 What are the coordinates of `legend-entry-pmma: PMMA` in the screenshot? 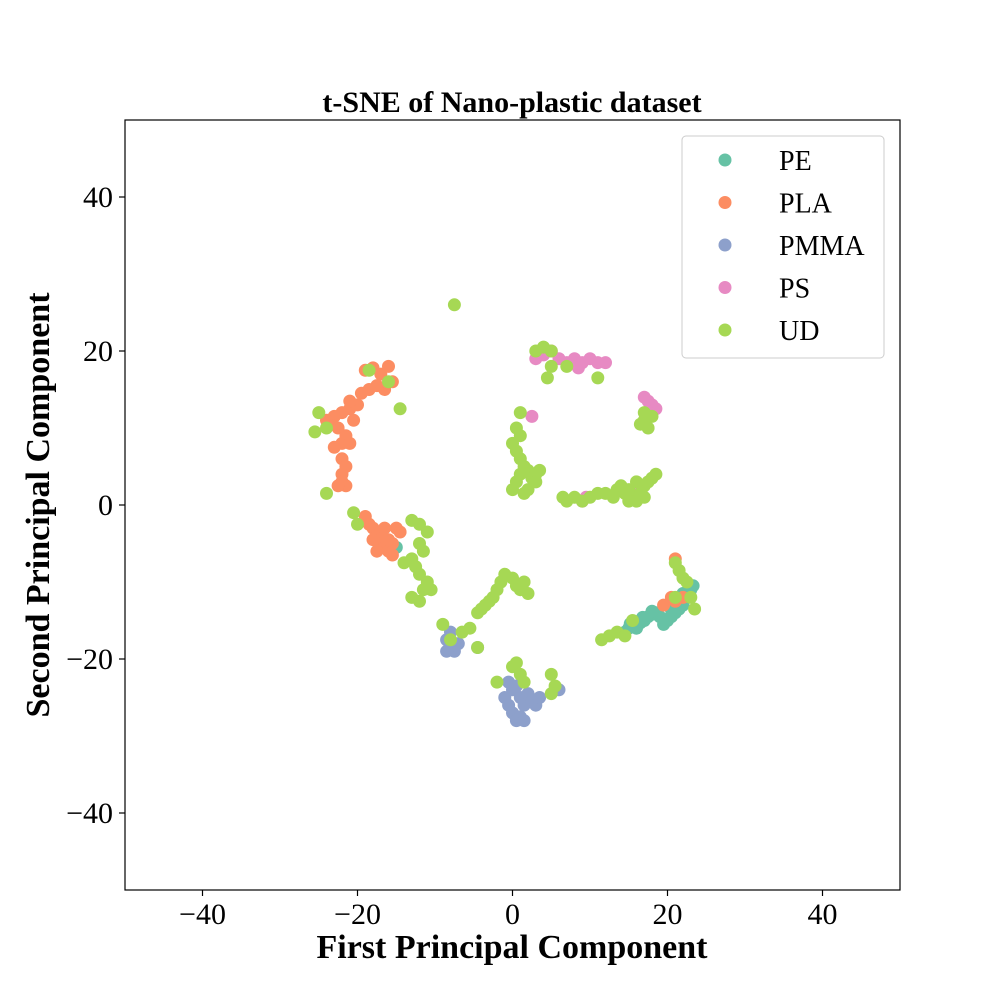 It's located at (791, 246).